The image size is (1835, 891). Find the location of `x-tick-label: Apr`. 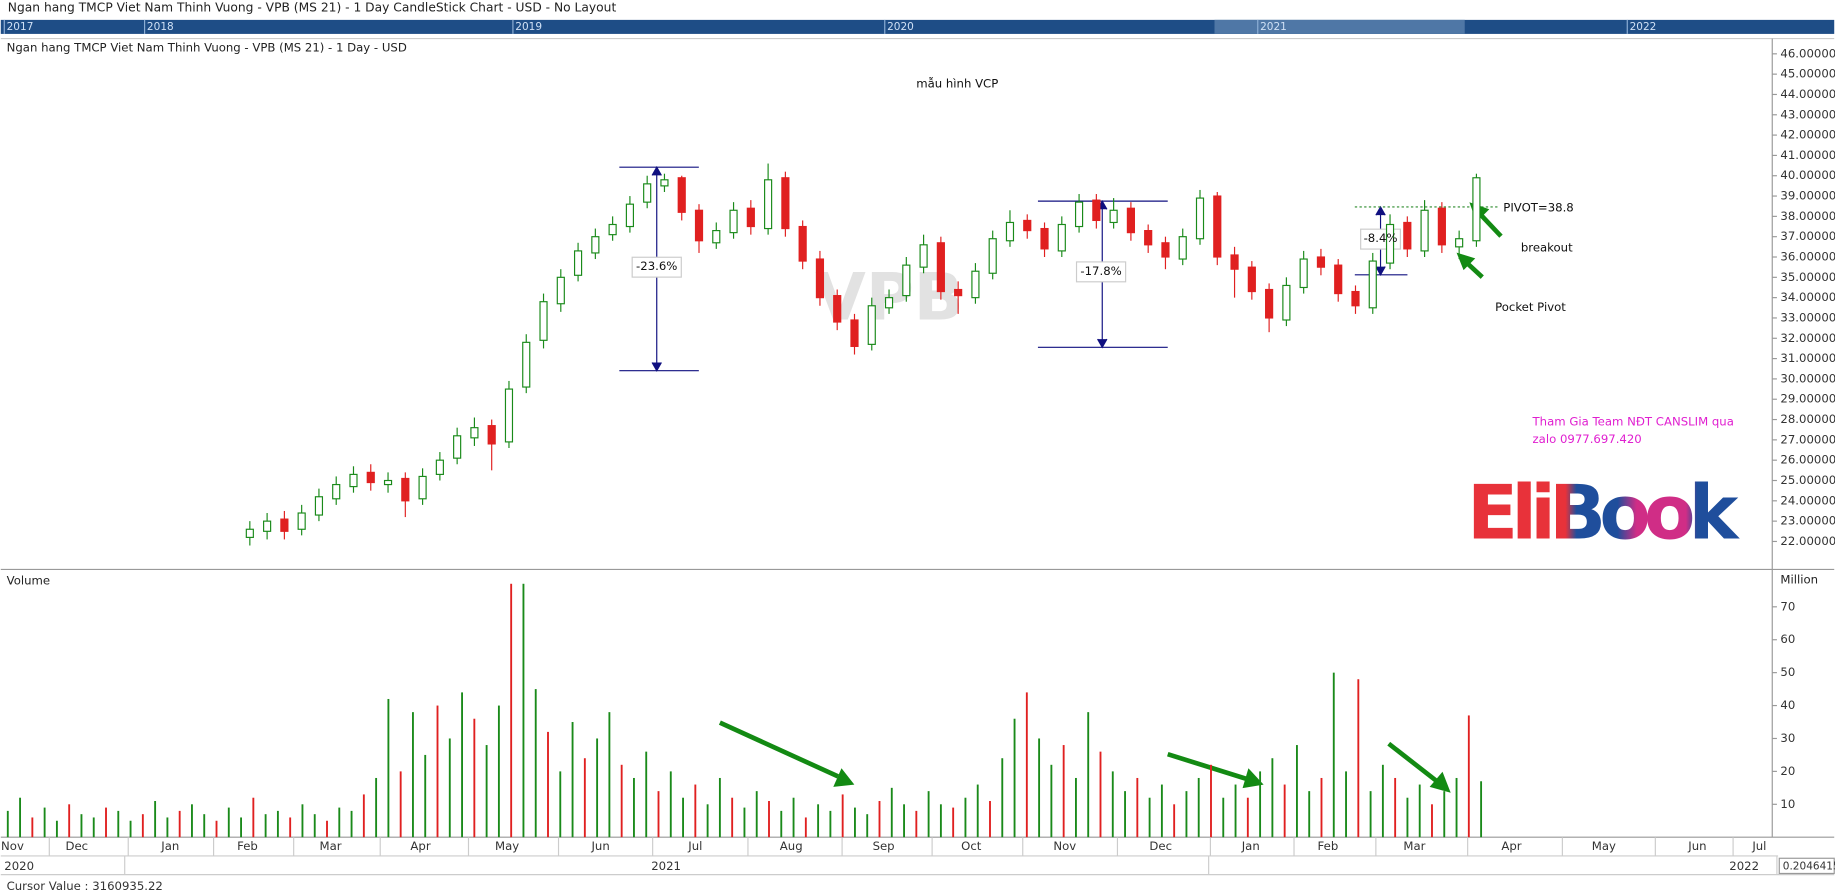

x-tick-label: Apr is located at coordinates (420, 846).